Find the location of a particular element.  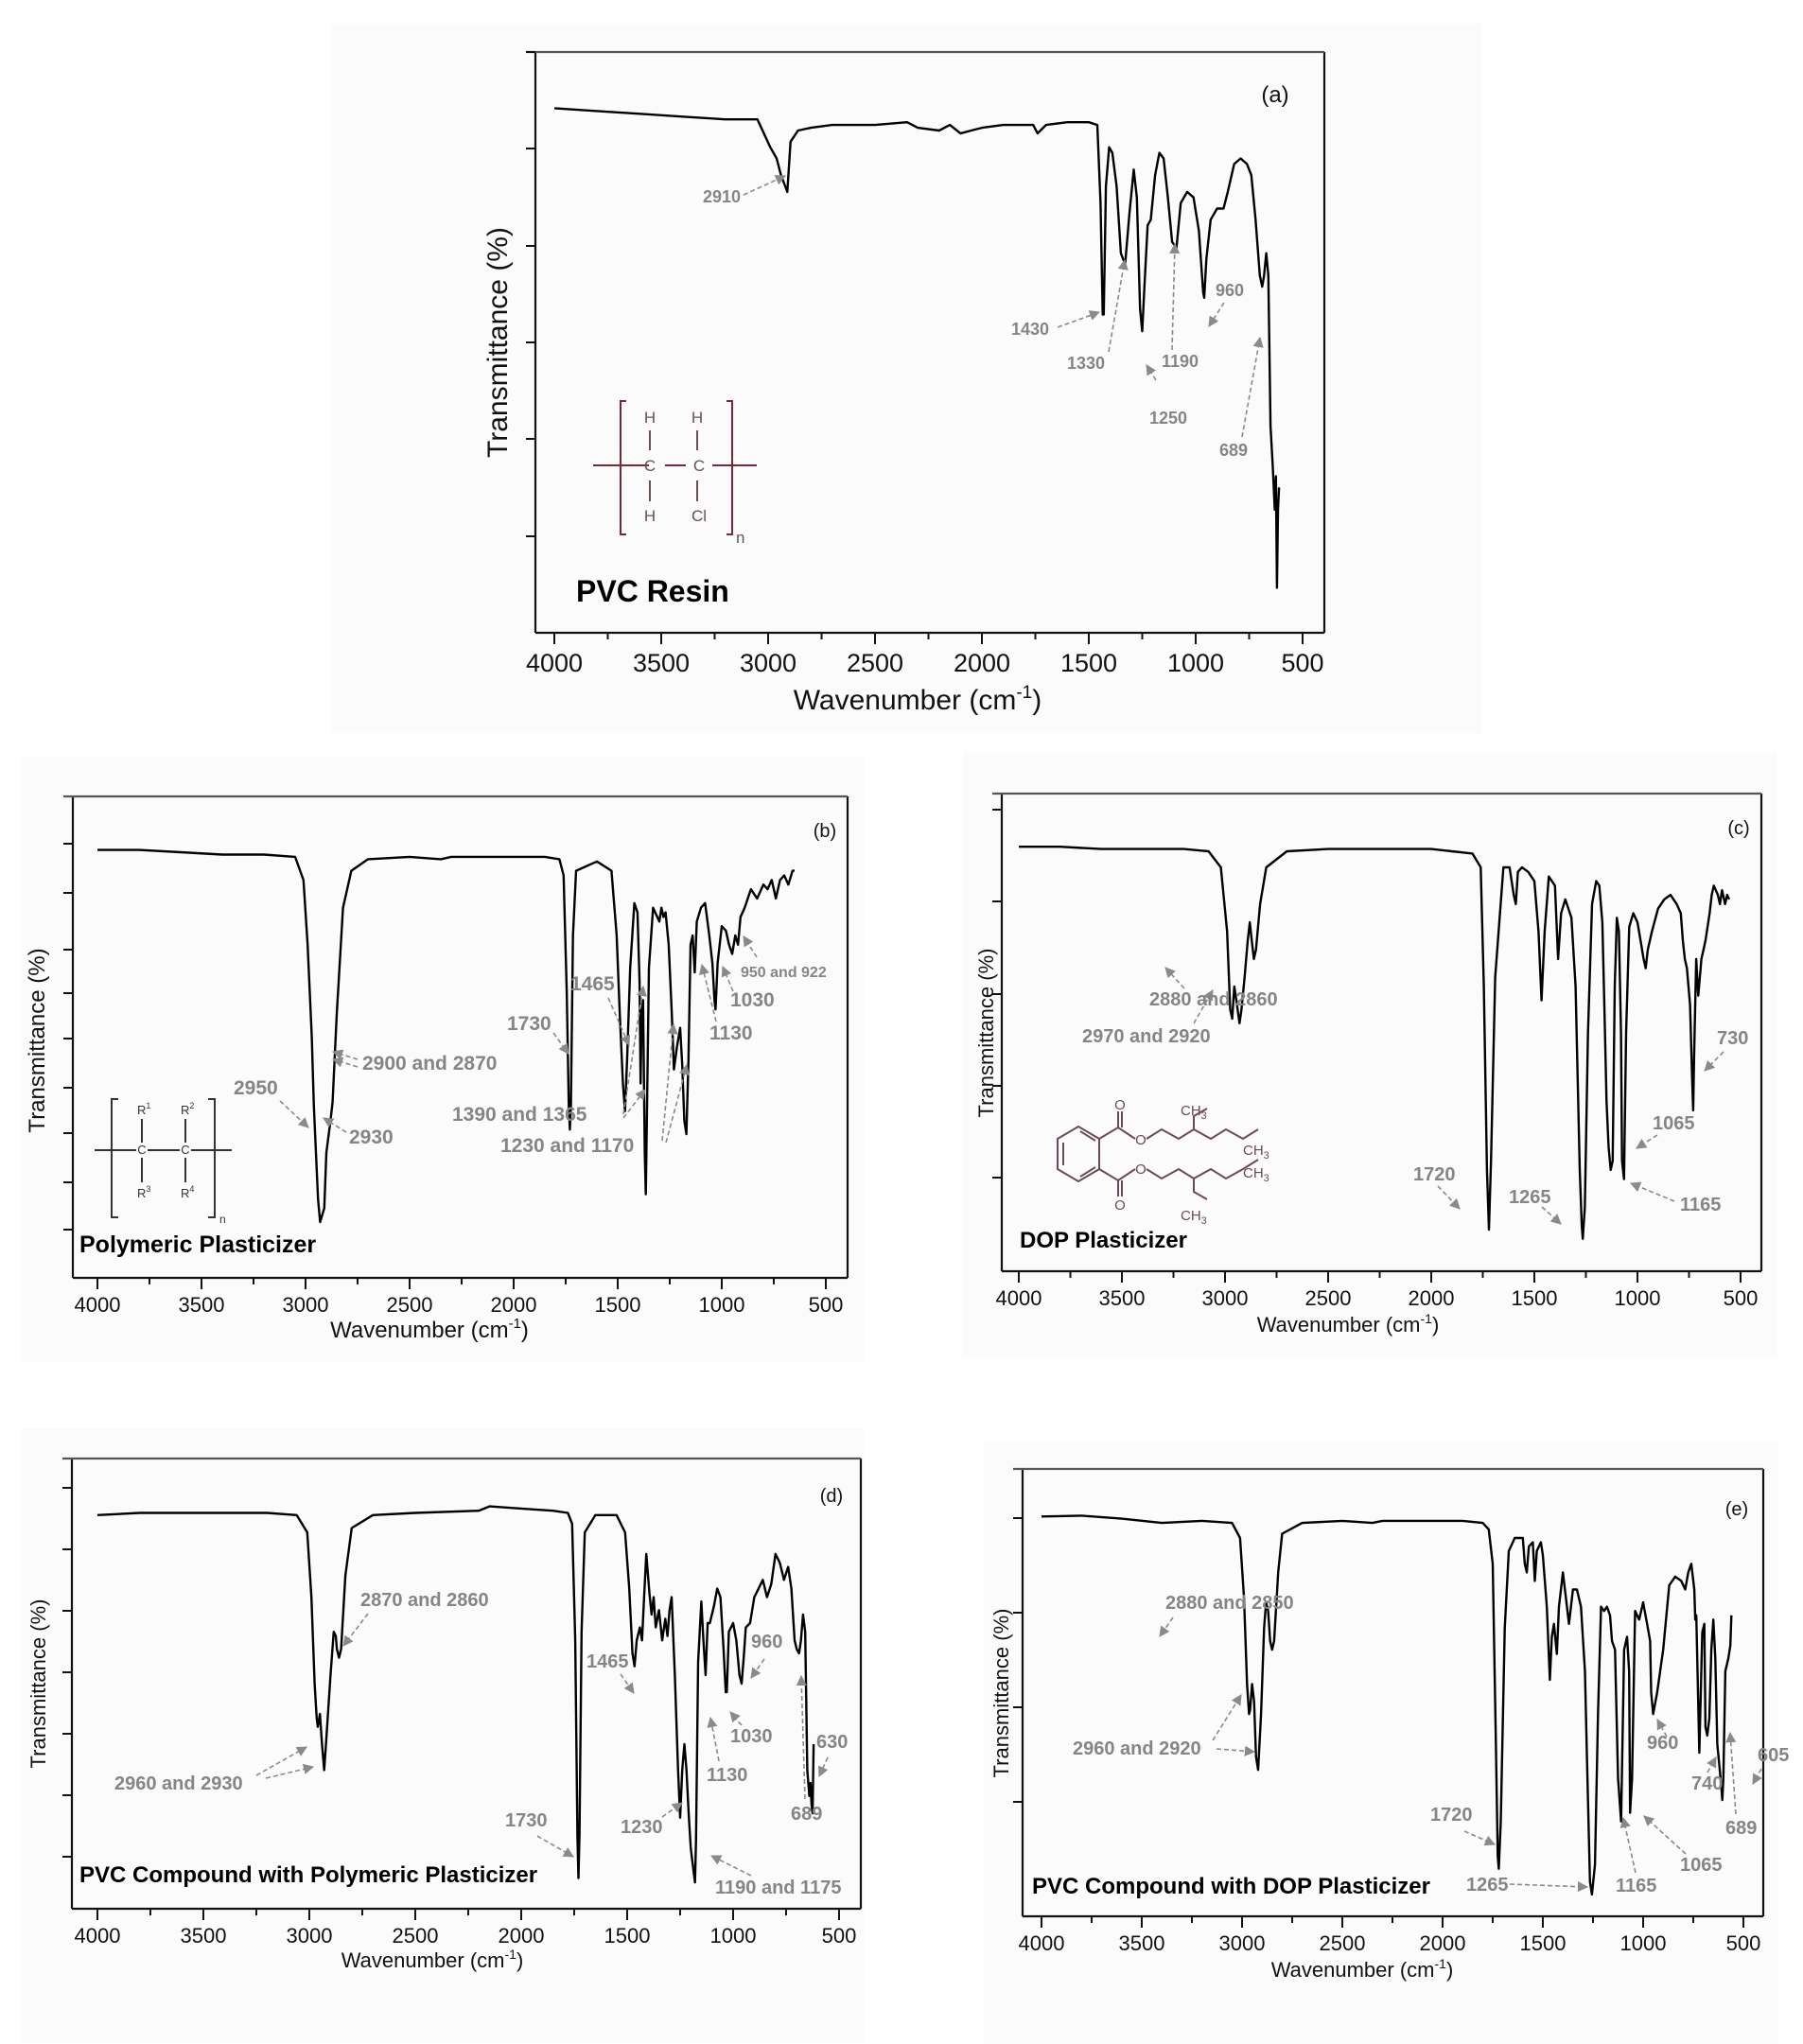

peak-label: 1265 is located at coordinates (1487, 1885).